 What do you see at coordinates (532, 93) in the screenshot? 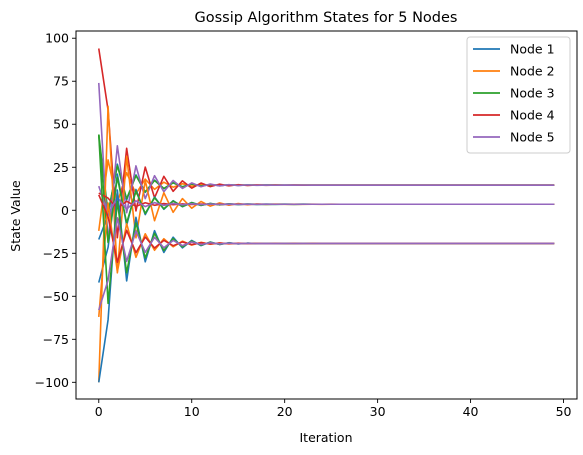
I see `legend-label: Node 3` at bounding box center [532, 93].